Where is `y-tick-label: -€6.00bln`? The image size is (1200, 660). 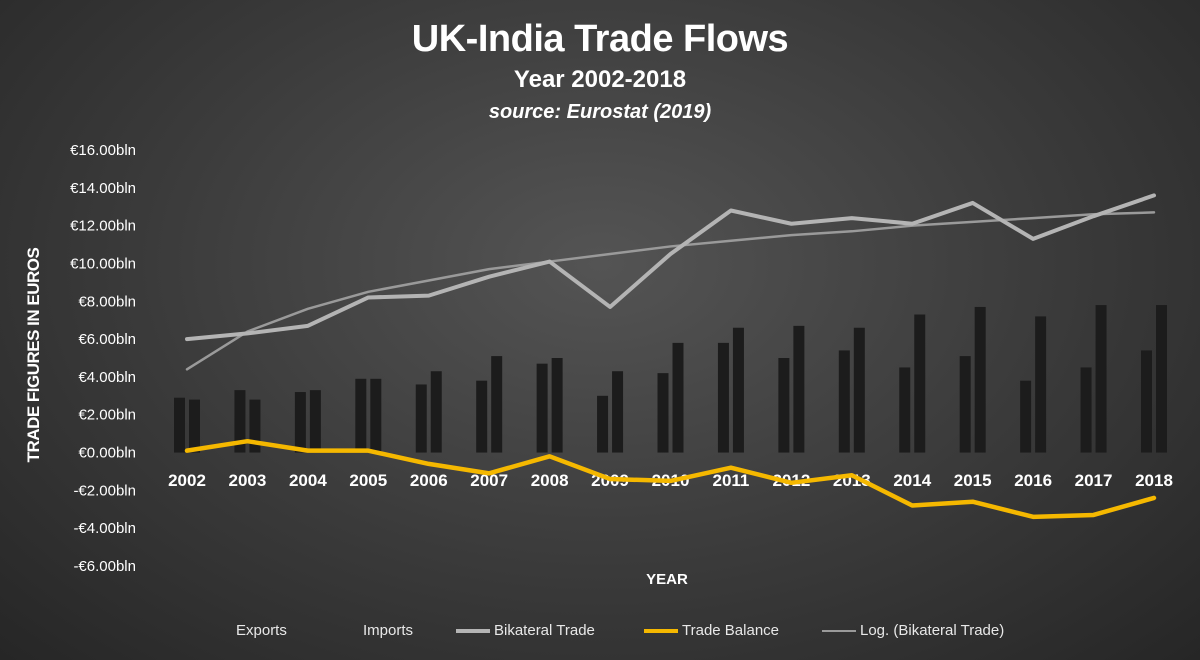
y-tick-label: -€6.00bln is located at coordinates (104, 566).